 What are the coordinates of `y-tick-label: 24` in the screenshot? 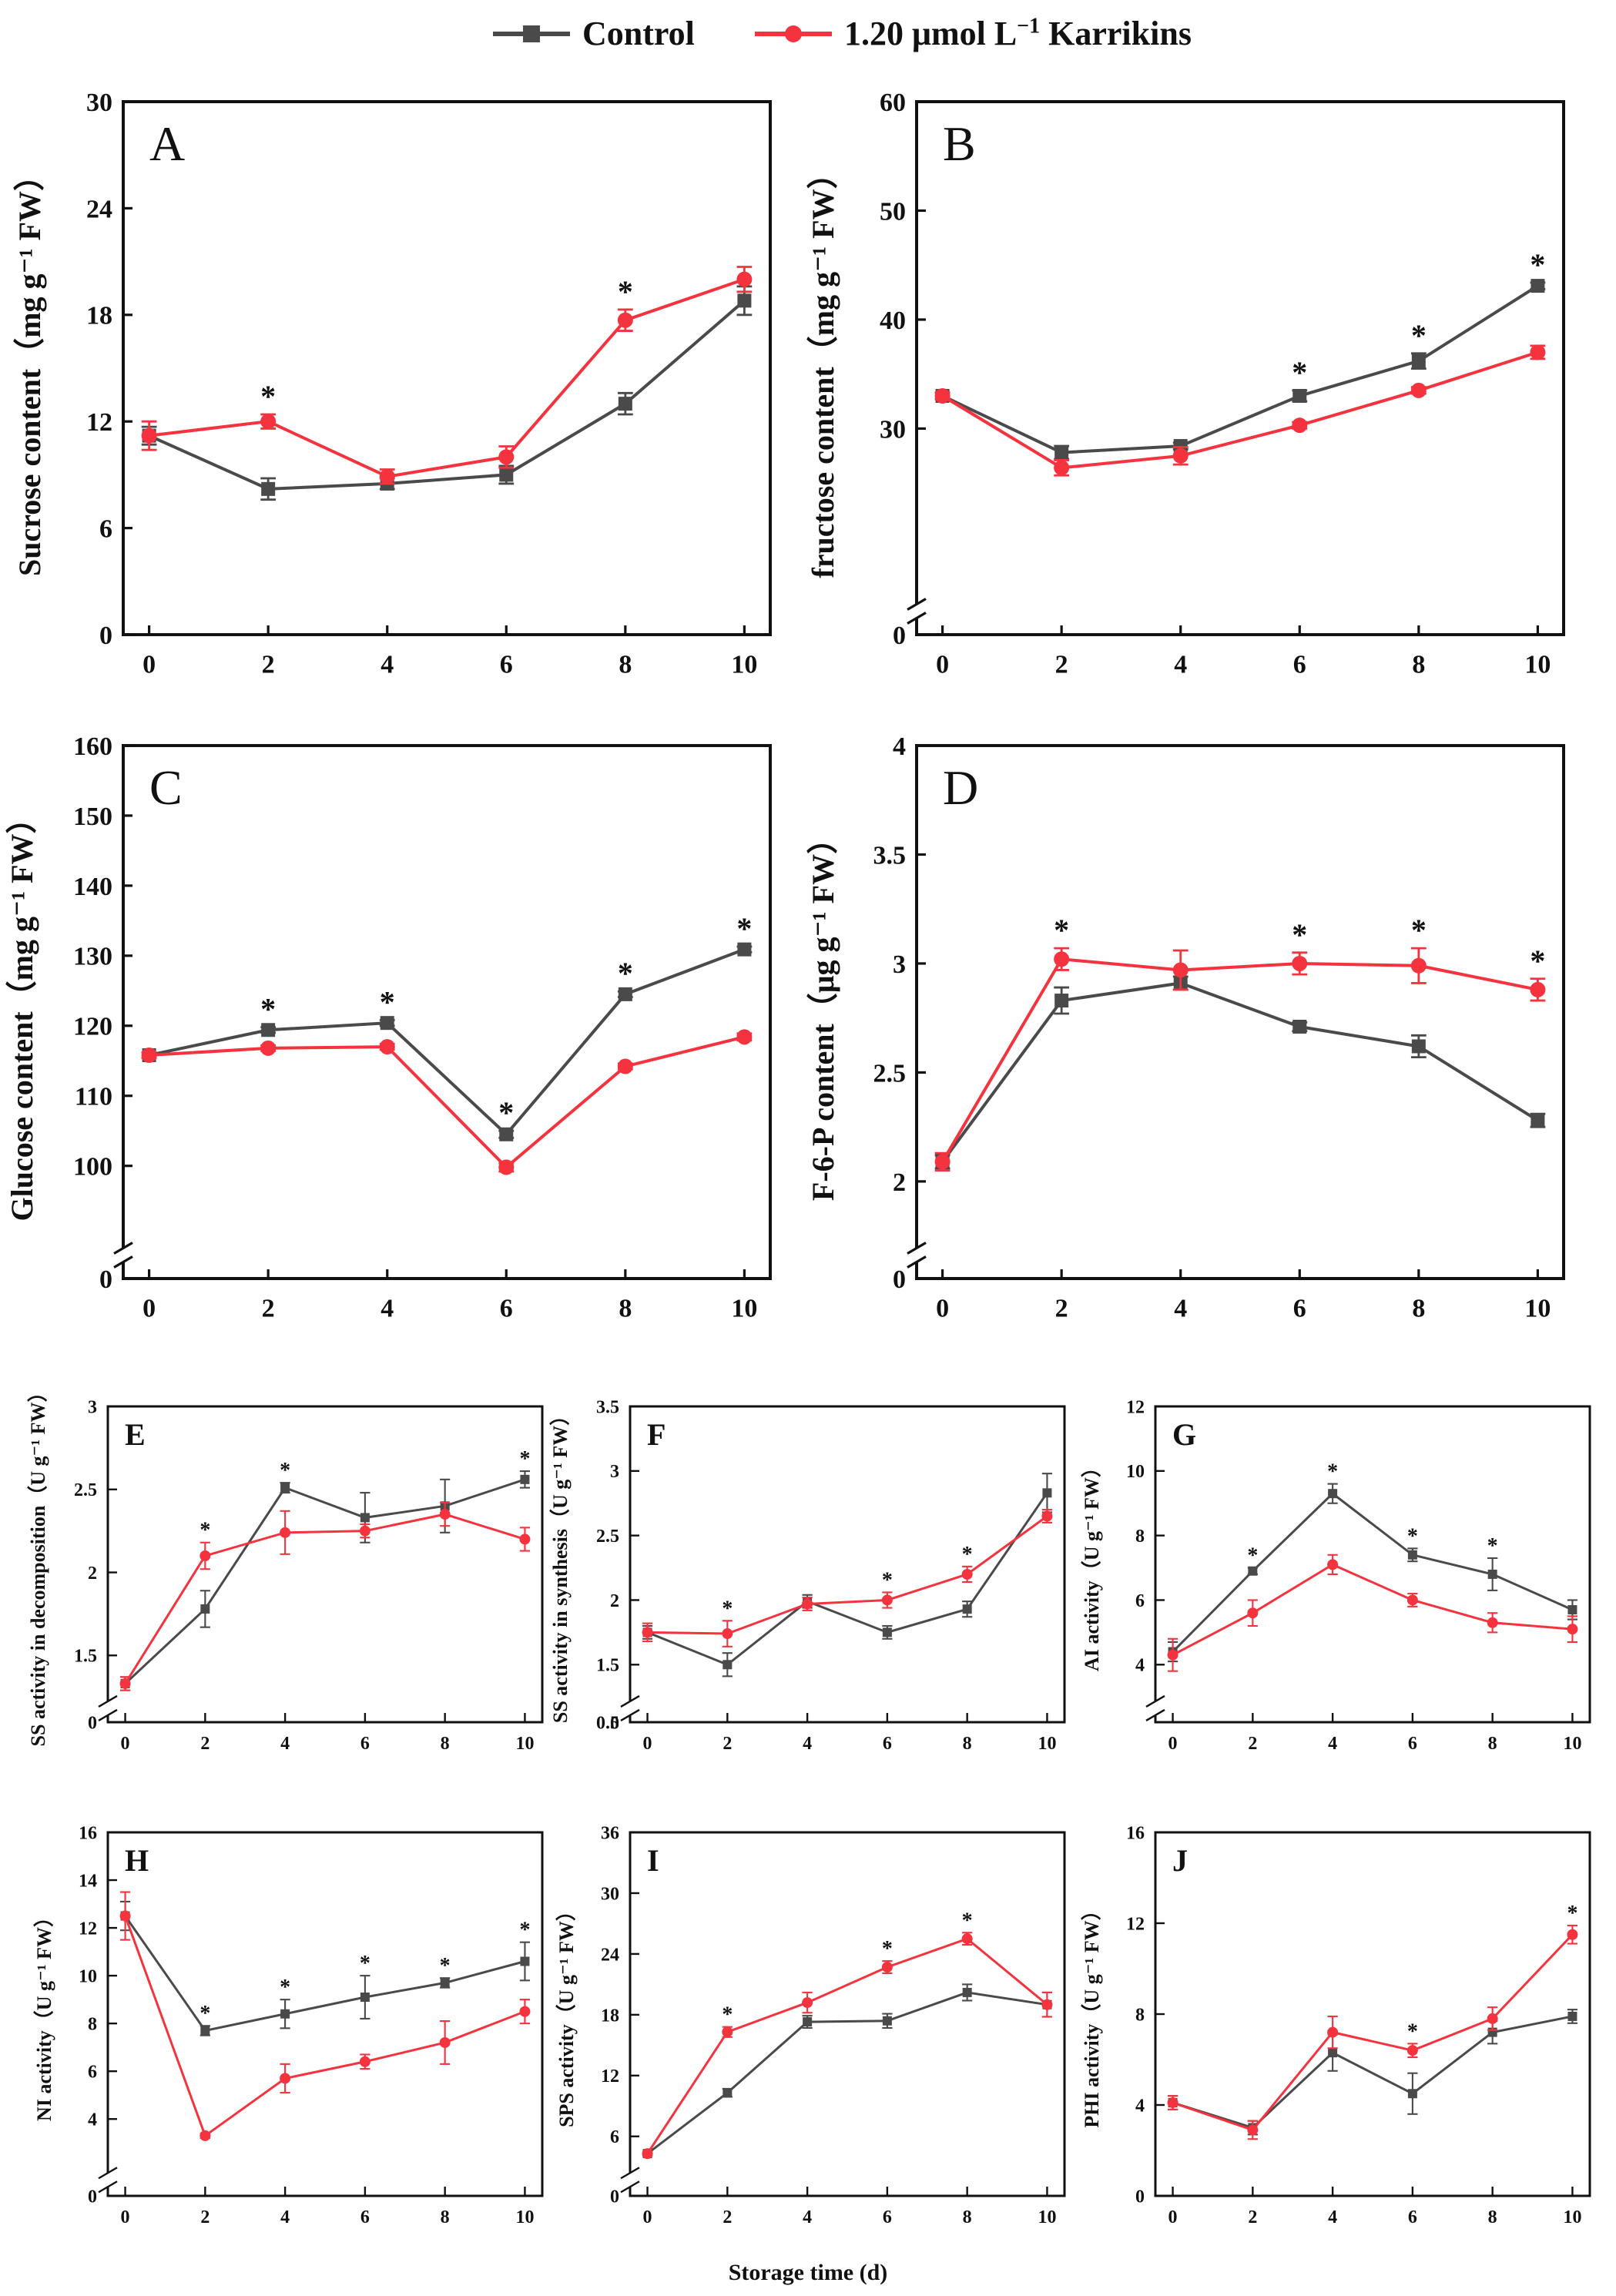 It's located at (99, 209).